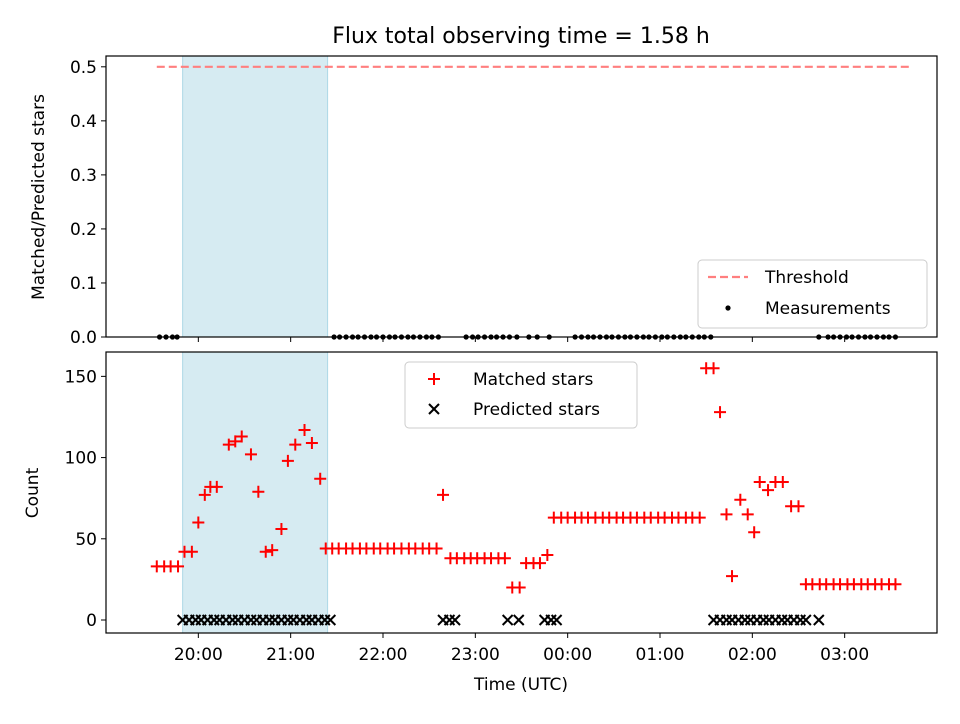 The width and height of the screenshot is (960, 724). Describe the element at coordinates (83, 284) in the screenshot. I see `top-ytick-label: 0.1` at that location.